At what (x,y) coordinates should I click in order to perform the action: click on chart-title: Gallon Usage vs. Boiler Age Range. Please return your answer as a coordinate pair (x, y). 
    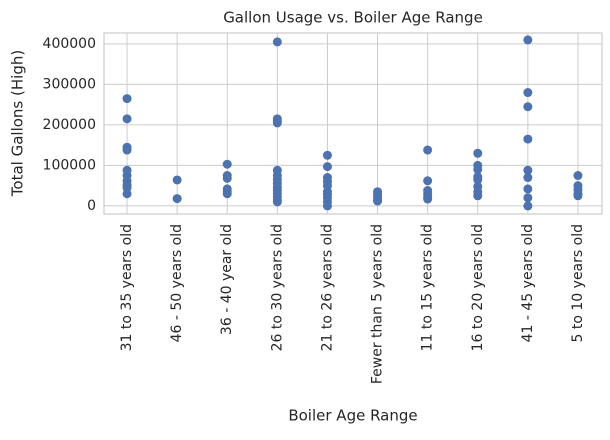
    Looking at the image, I should click on (353, 18).